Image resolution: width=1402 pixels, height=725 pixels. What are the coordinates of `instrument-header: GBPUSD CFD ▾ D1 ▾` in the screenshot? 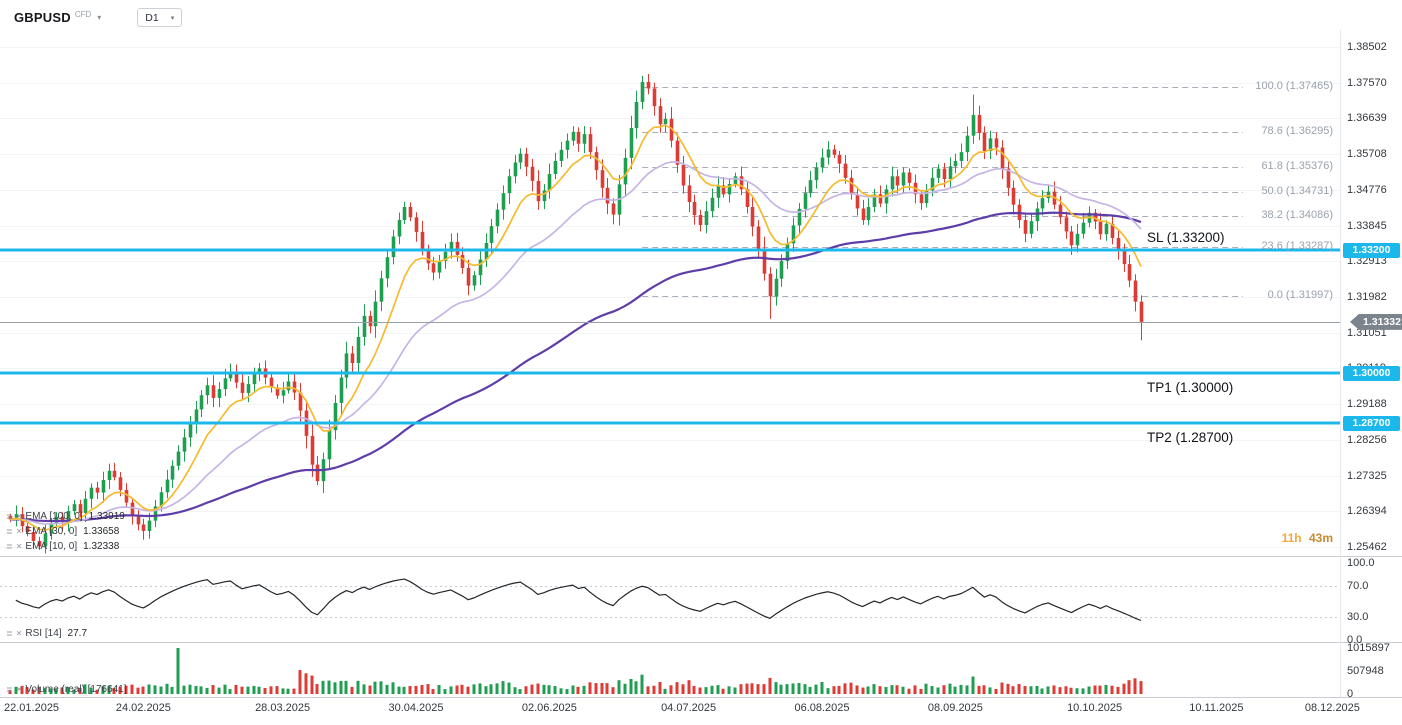 It's located at (98, 17).